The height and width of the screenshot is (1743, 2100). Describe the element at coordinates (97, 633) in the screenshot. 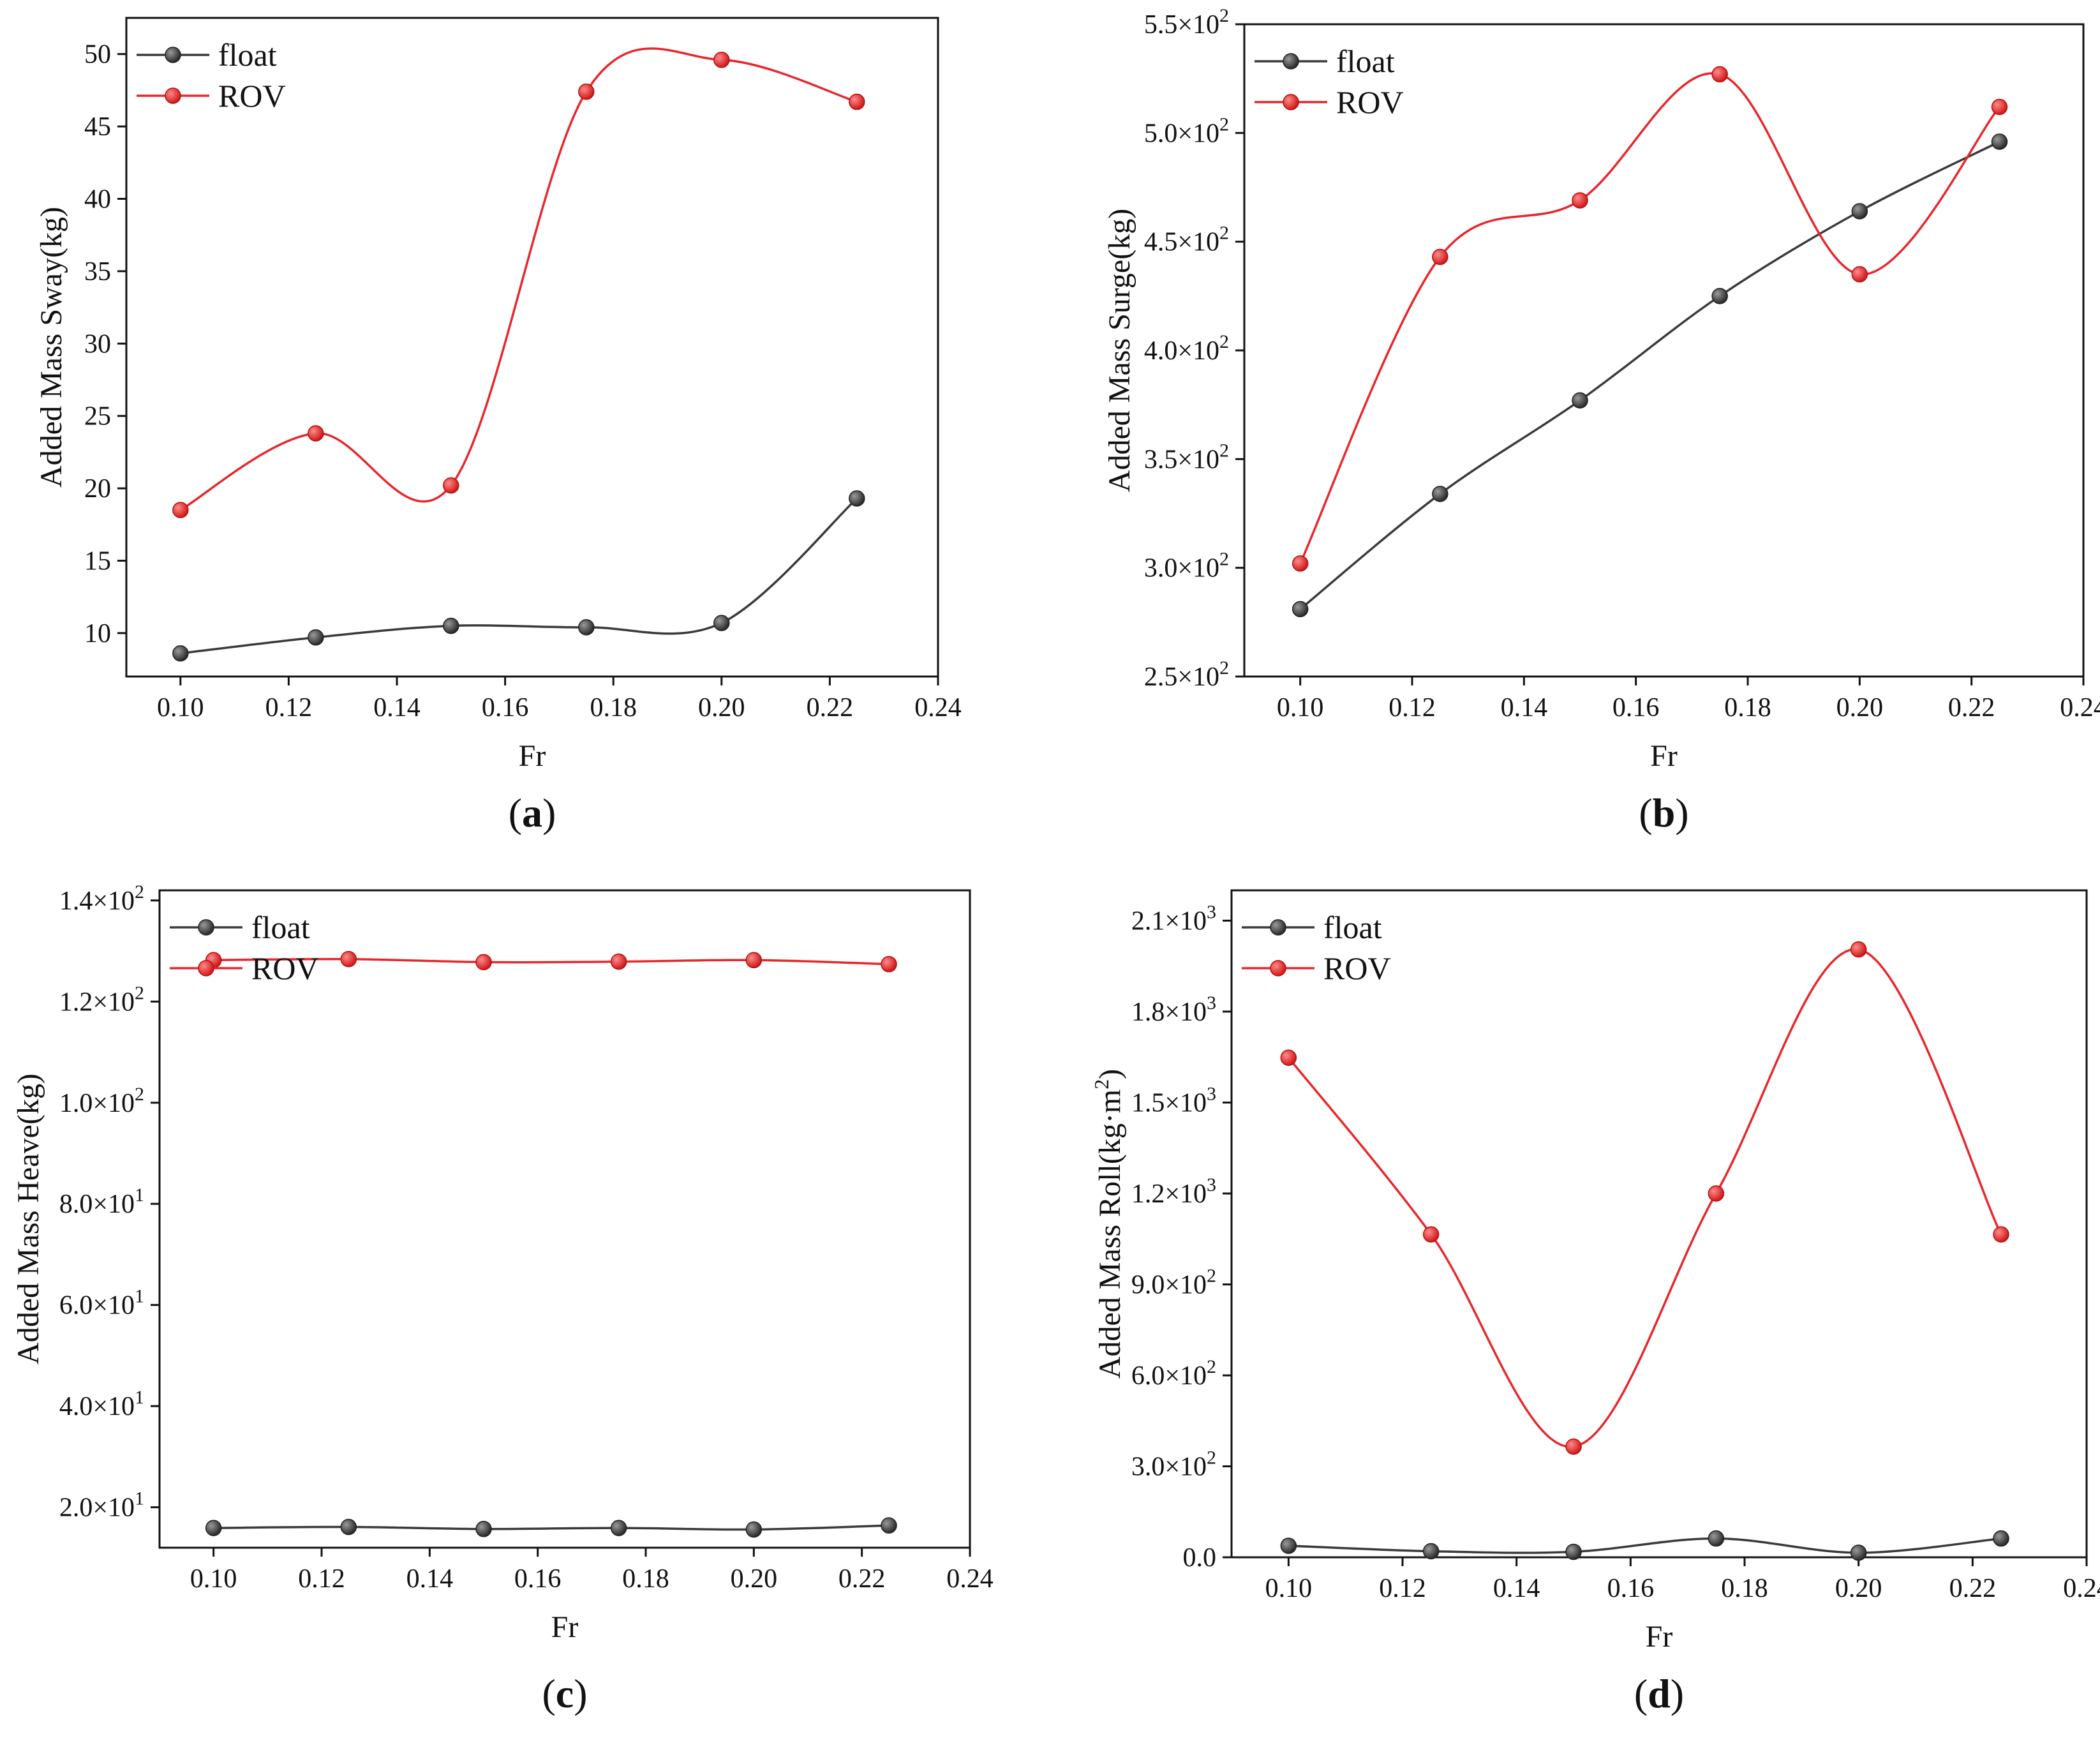

I see `y-tick-label: 10` at that location.